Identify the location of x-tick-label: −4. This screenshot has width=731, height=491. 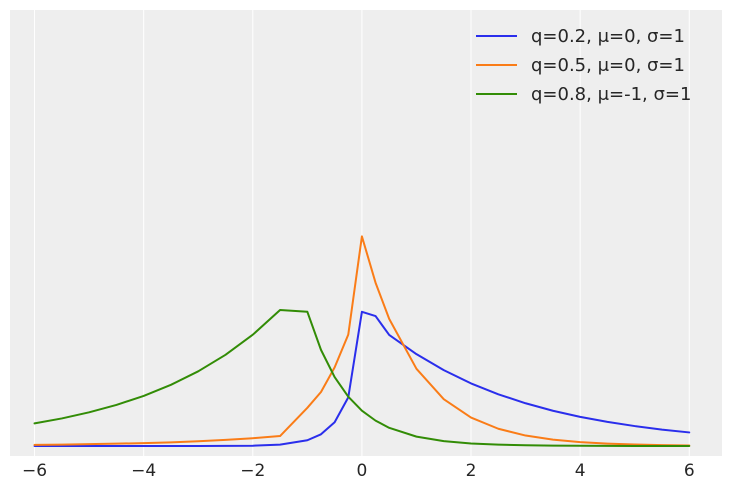
(143, 471).